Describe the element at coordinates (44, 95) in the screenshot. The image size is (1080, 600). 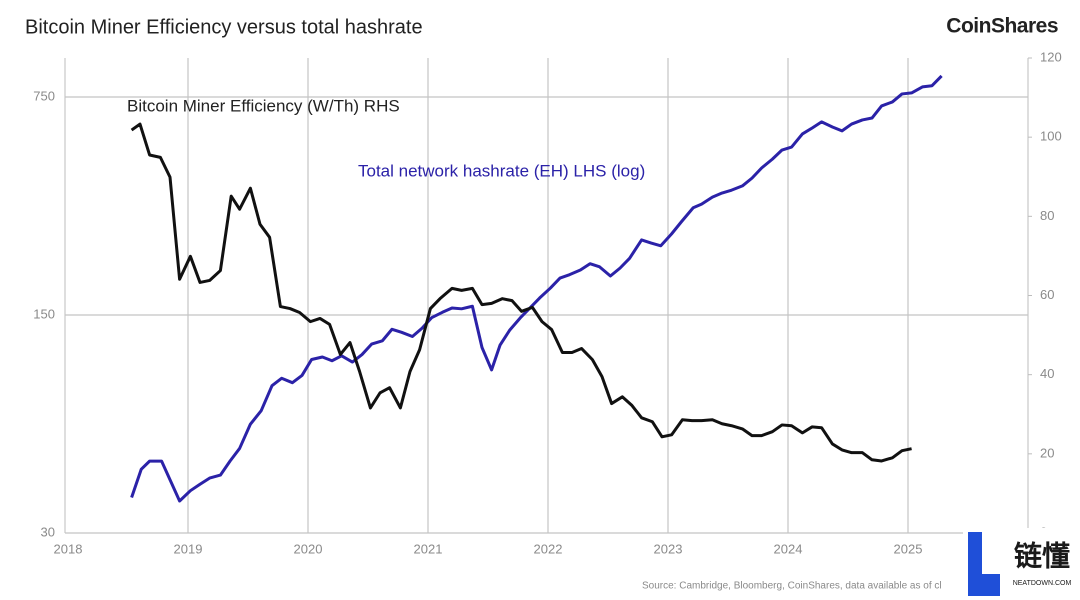
I see `y-tick-label: 750` at that location.